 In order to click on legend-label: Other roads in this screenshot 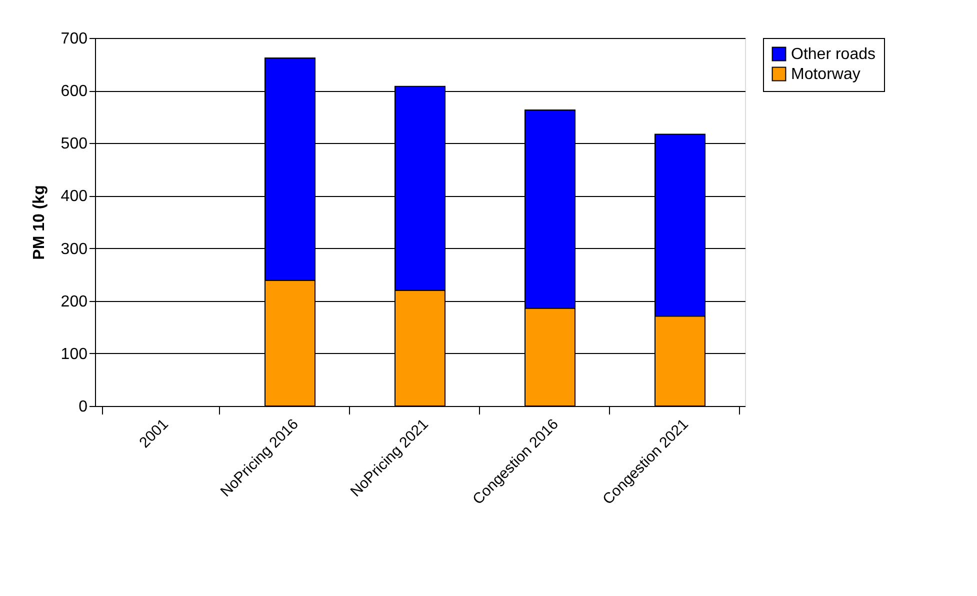, I will do `click(833, 54)`.